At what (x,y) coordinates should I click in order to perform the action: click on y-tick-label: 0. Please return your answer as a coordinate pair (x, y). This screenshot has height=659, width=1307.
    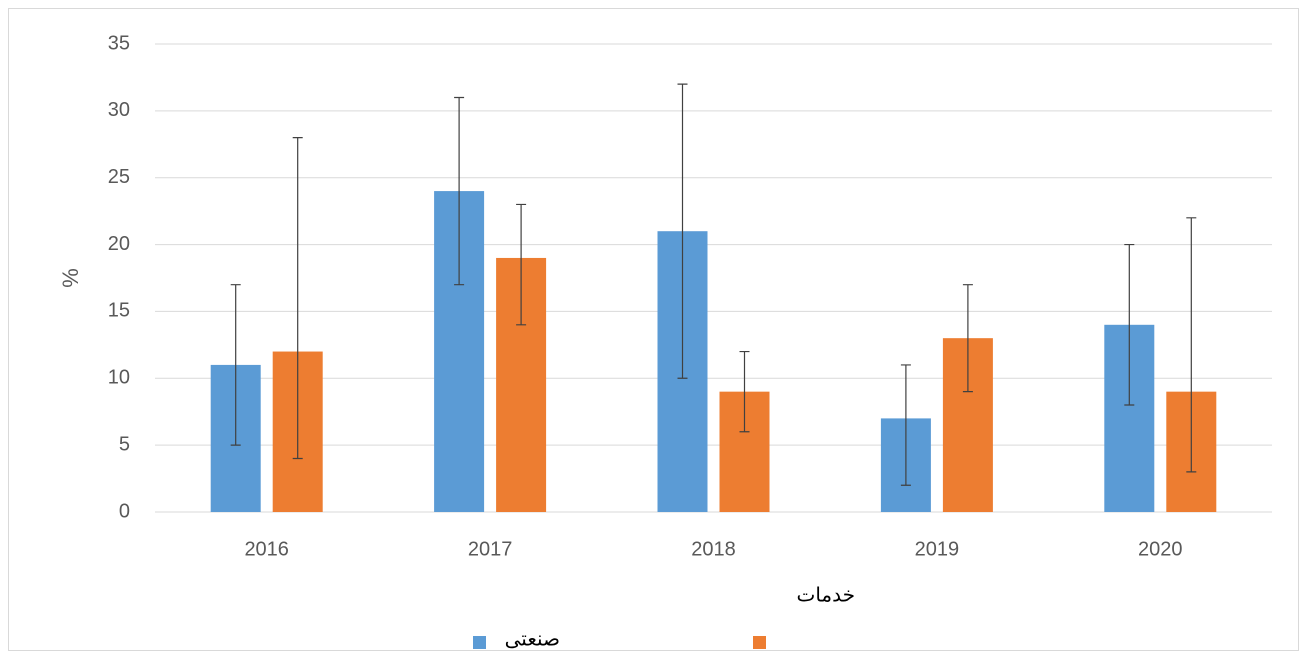
    Looking at the image, I should click on (124, 511).